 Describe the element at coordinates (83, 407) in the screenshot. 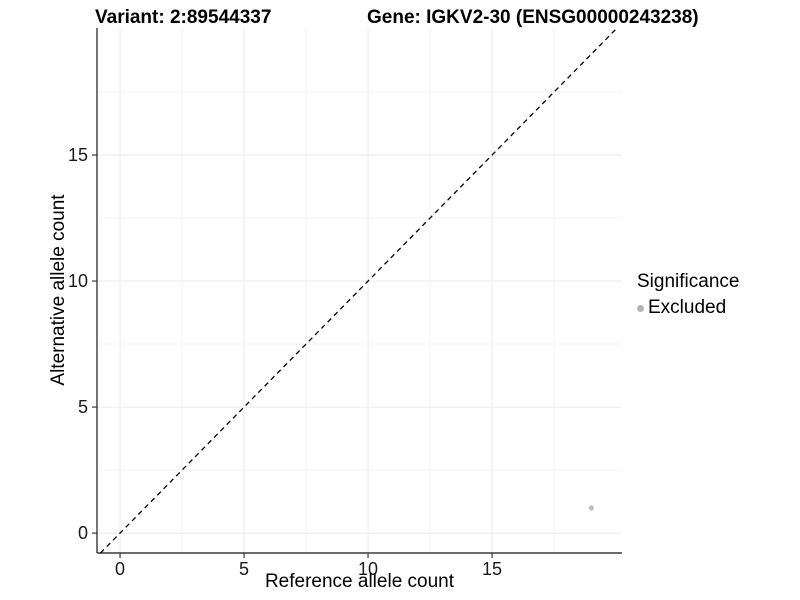

I see `y-tick-label: 5` at that location.